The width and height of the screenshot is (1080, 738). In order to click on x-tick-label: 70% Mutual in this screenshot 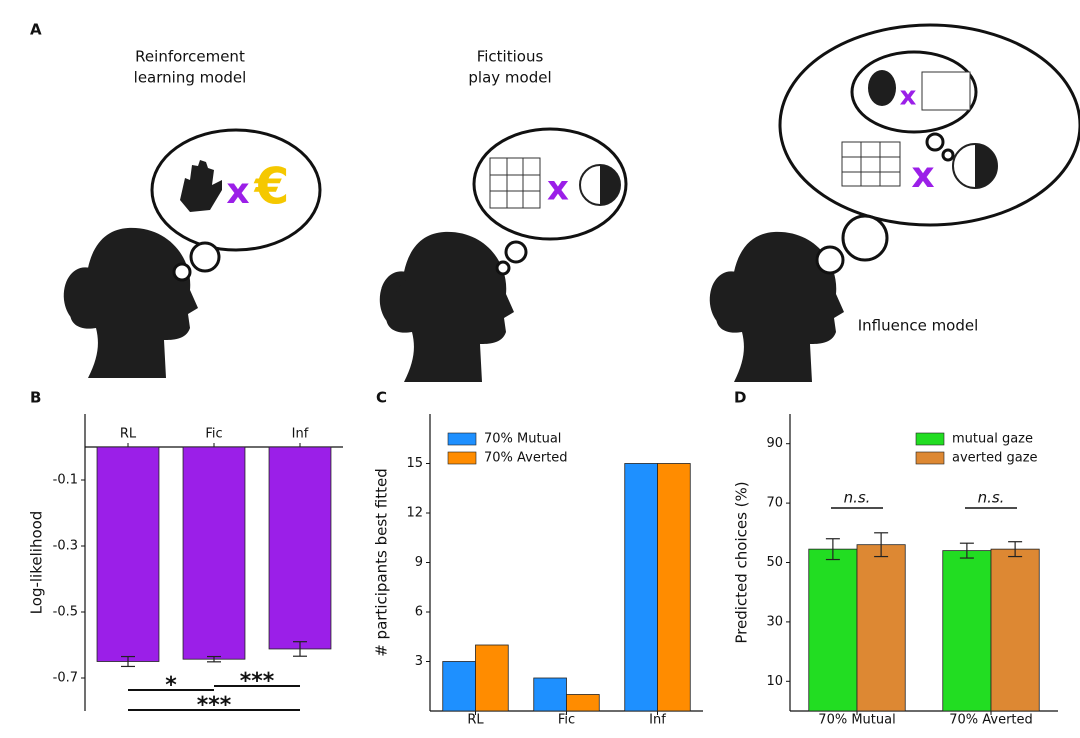, I will do `click(856, 720)`.